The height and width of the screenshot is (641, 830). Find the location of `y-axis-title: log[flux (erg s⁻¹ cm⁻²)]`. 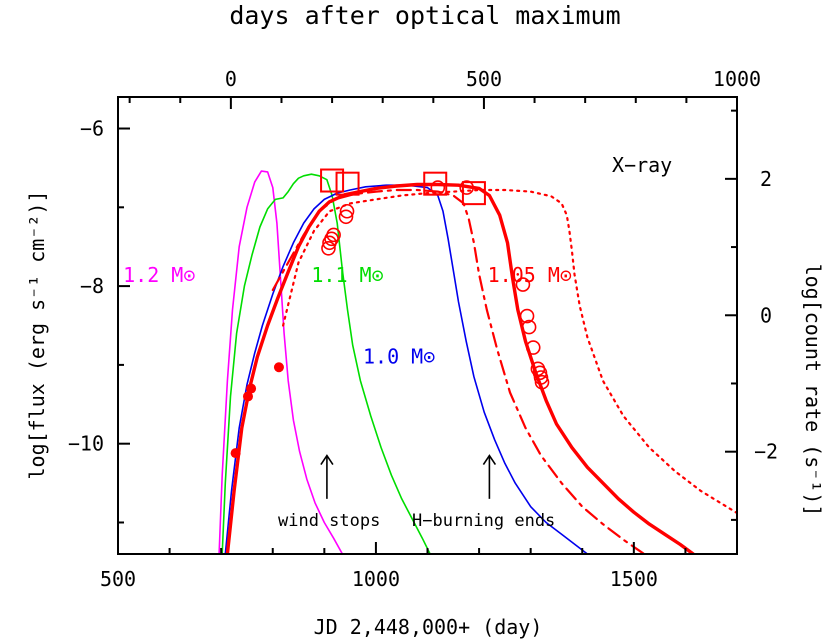

y-axis-title: log[flux (erg s⁻¹ cm⁻²)] is located at coordinates (37, 335).